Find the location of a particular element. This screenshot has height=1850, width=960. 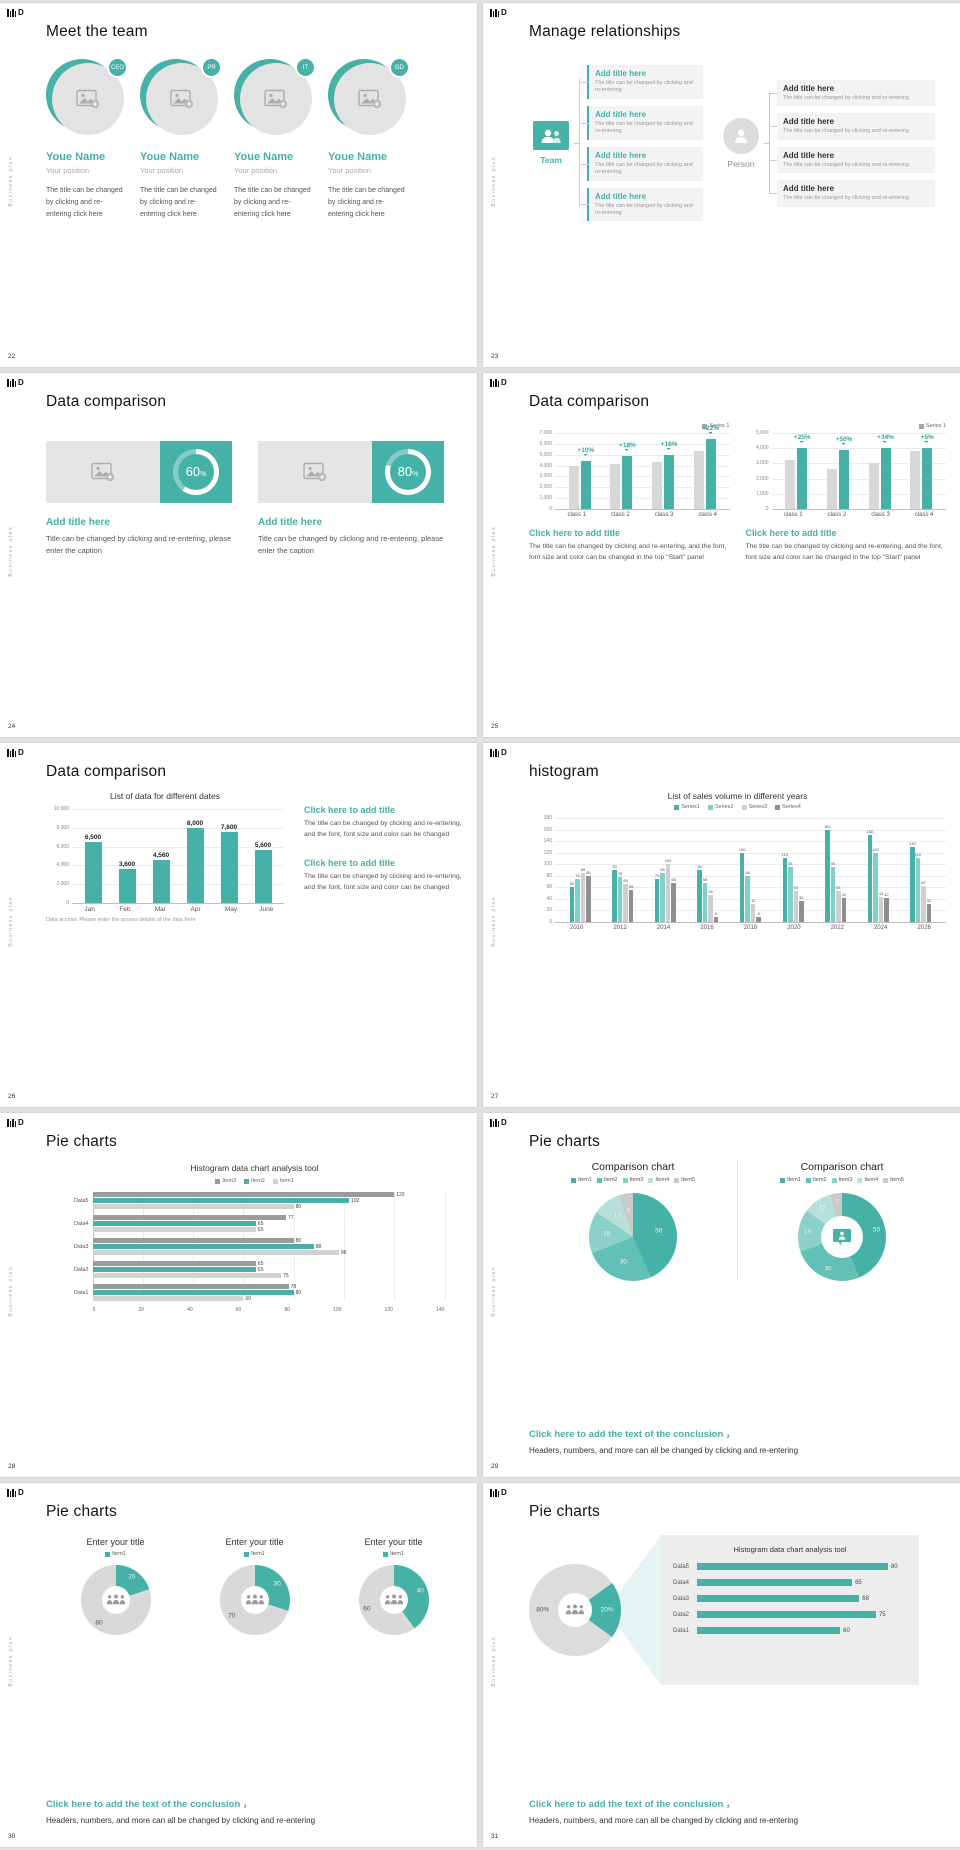

bar: 95 is located at coordinates (790, 891).